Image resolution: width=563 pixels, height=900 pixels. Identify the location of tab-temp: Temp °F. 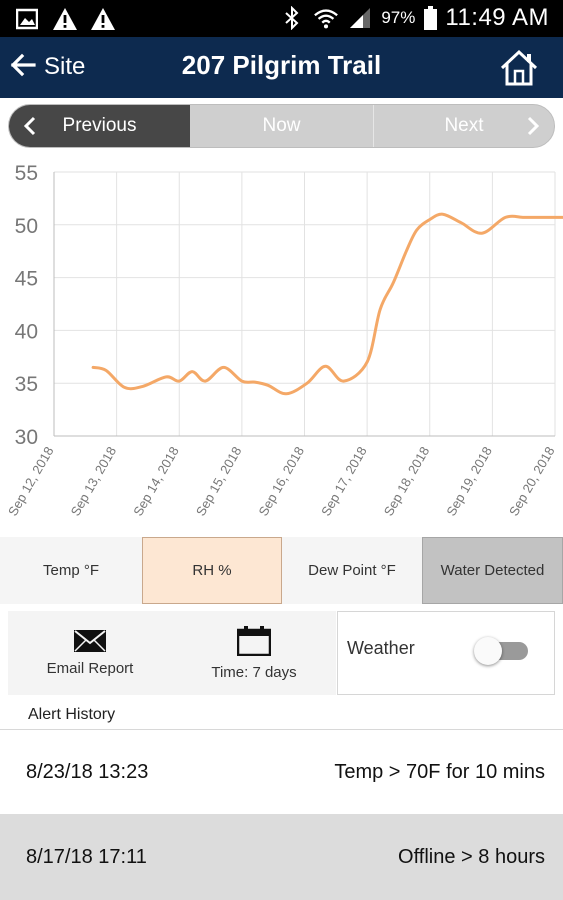
(71, 570).